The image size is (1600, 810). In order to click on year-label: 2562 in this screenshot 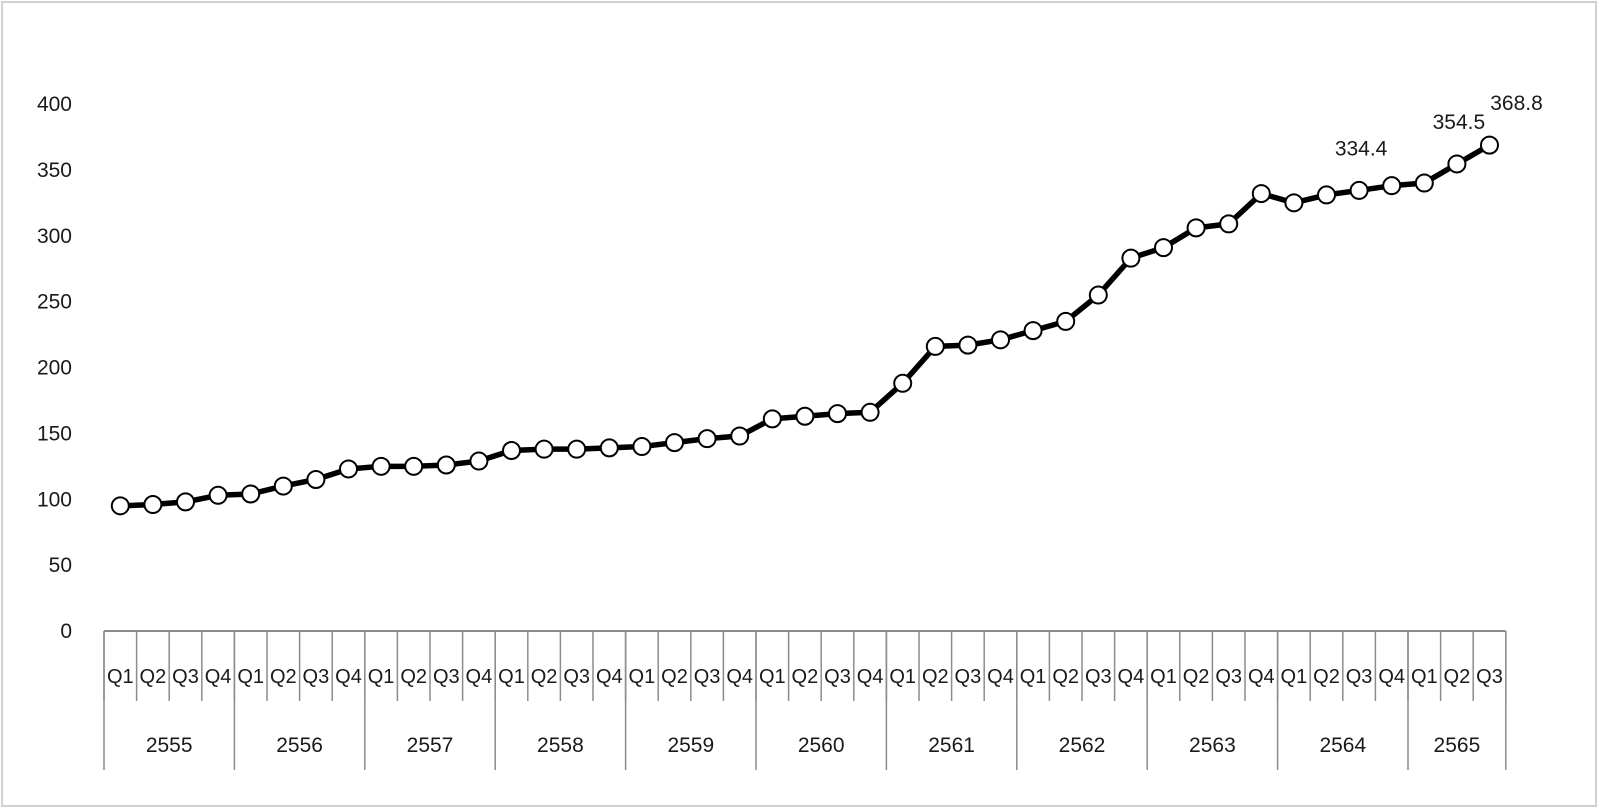, I will do `click(1082, 745)`.